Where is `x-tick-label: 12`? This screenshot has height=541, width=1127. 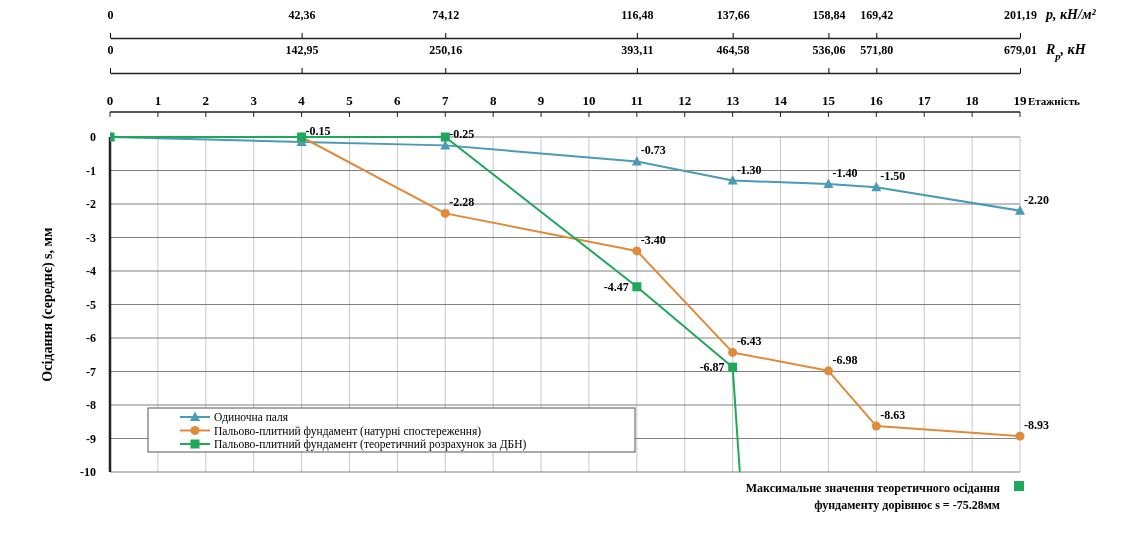
x-tick-label: 12 is located at coordinates (685, 100).